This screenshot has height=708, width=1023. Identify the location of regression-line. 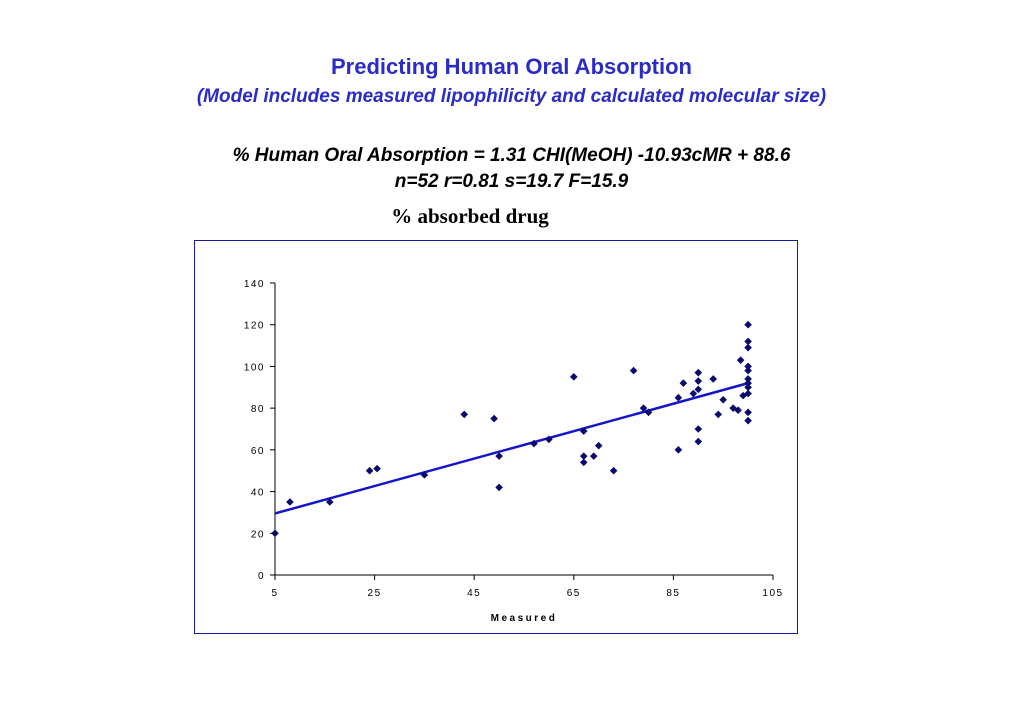
(511, 448).